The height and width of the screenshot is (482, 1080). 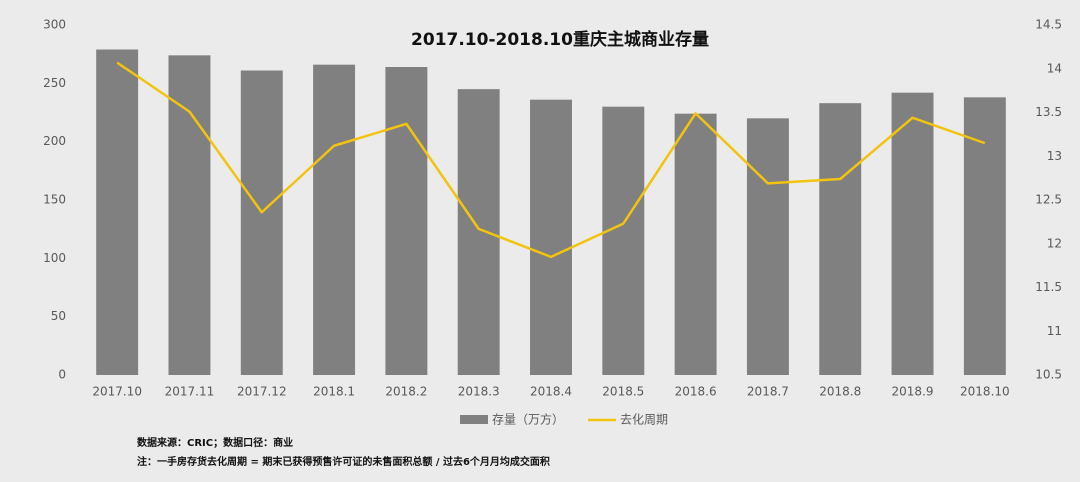 I want to click on x-tick-label: 2017.11, so click(x=190, y=392).